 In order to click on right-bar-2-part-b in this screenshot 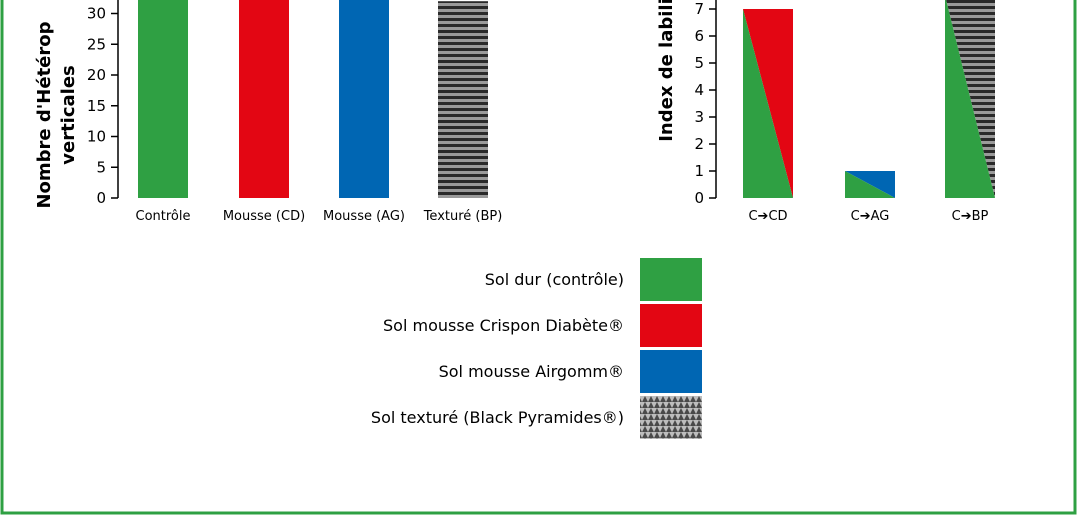, I will do `click(970, 99)`.